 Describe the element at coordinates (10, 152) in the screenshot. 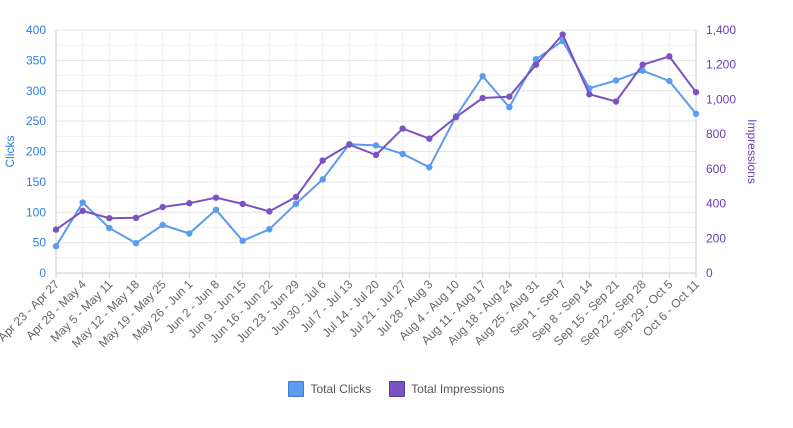

I see `y-axis-title-left: Clicks` at that location.